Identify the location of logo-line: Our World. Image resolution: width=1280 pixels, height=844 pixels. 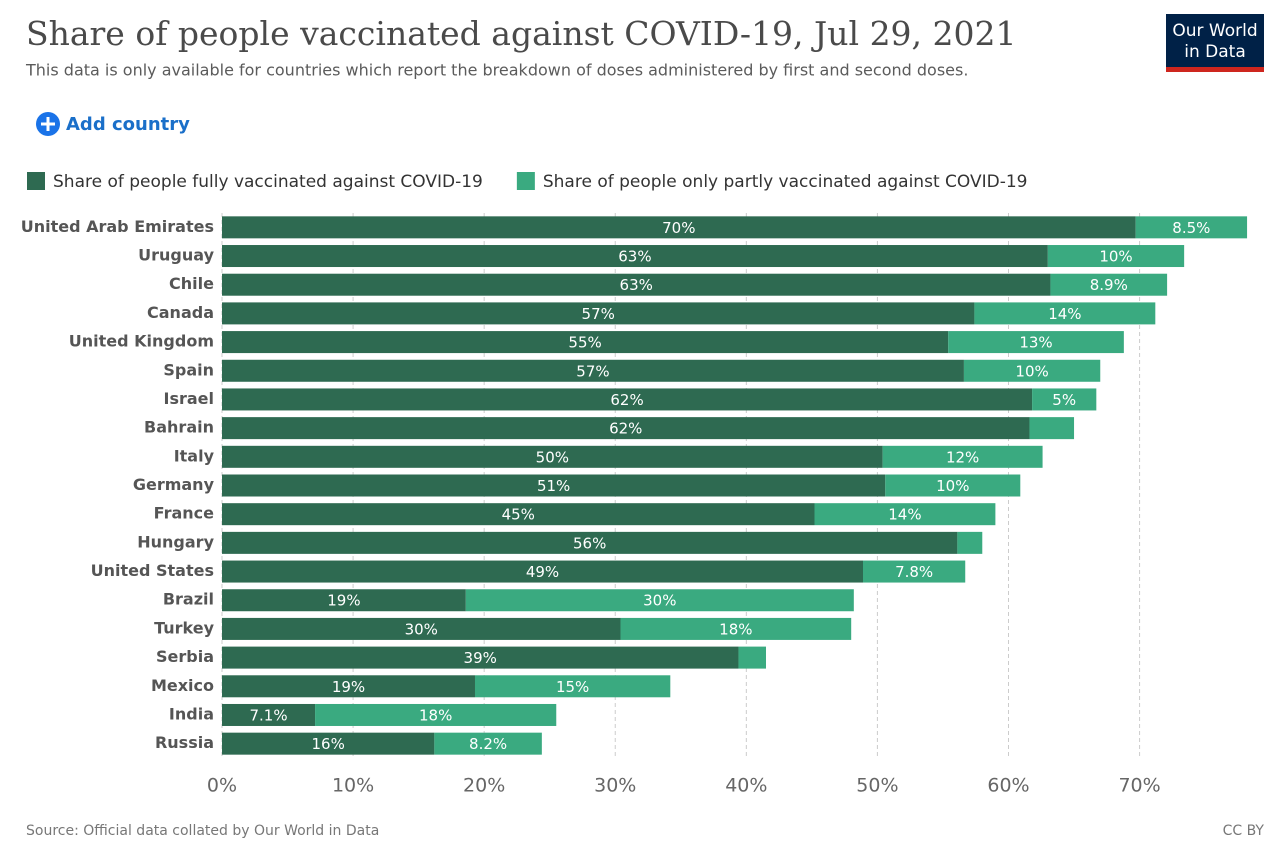
(1214, 31).